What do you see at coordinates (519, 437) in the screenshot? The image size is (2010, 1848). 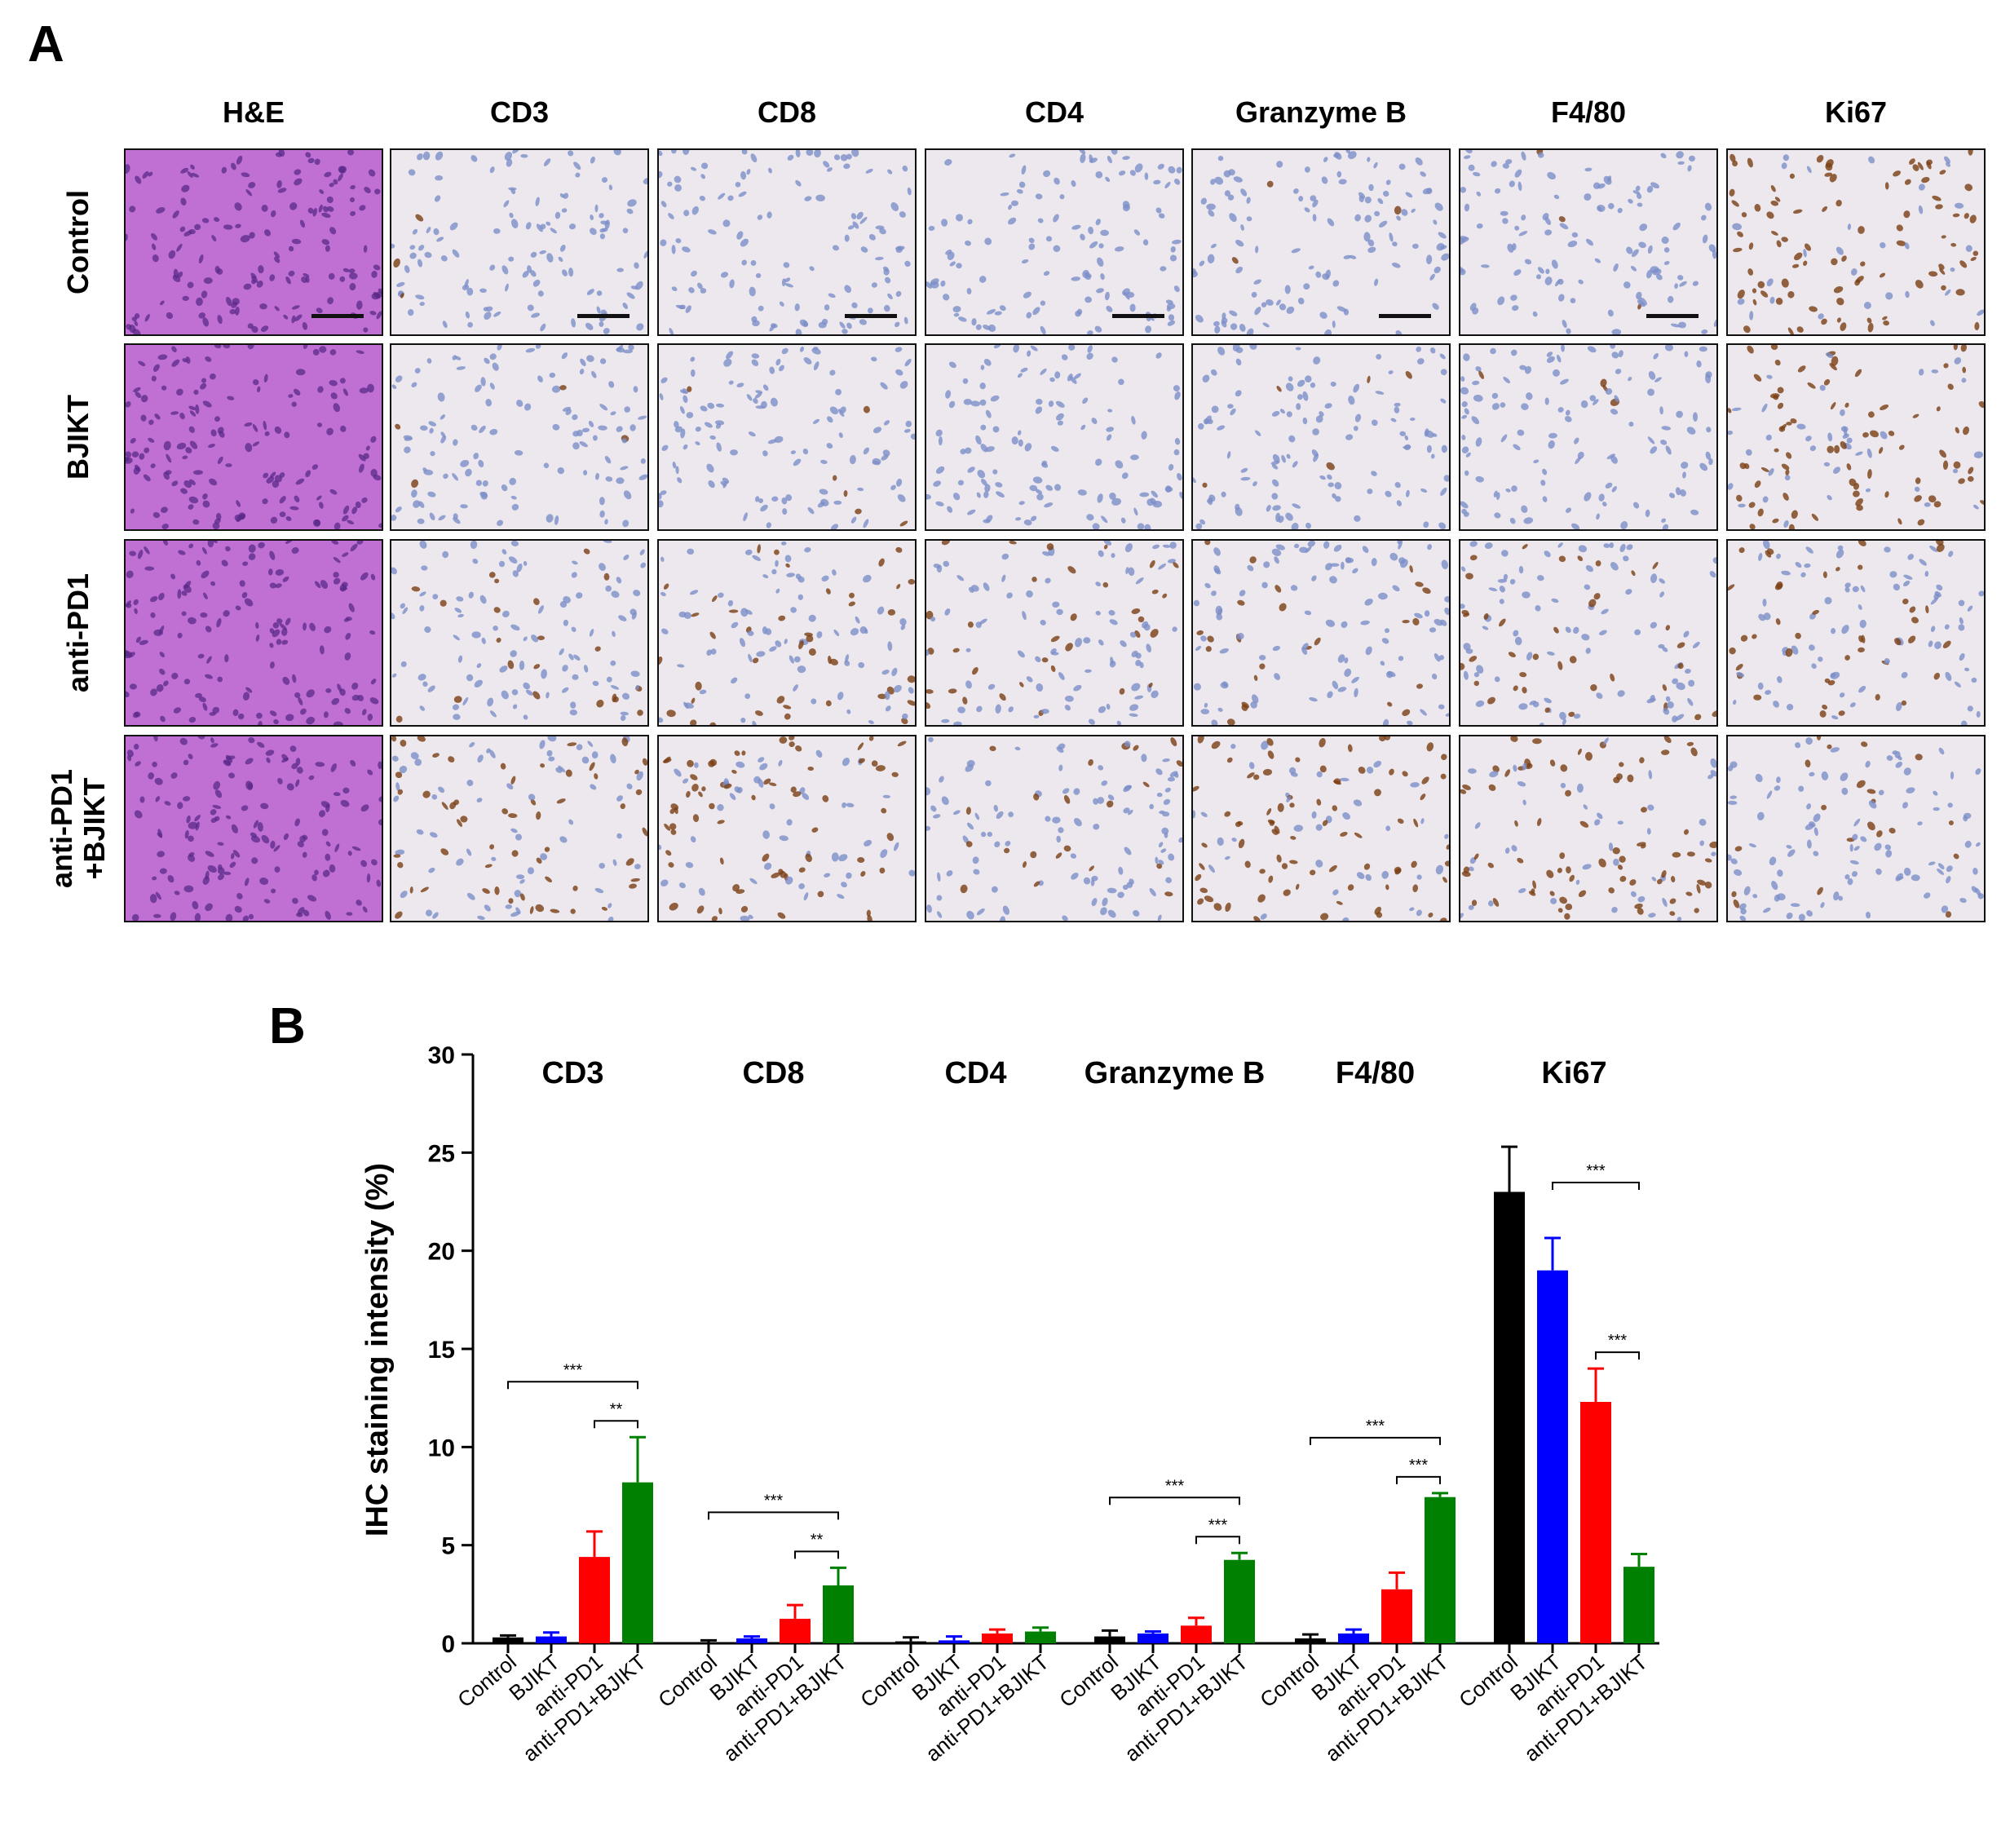 I see `micrograph-bjikt-cd3` at bounding box center [519, 437].